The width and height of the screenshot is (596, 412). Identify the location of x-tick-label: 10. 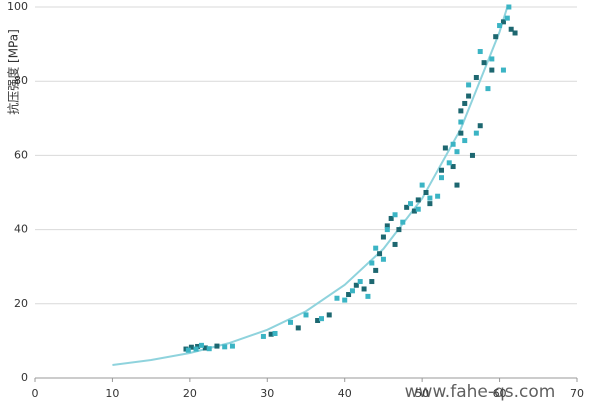
(112, 393).